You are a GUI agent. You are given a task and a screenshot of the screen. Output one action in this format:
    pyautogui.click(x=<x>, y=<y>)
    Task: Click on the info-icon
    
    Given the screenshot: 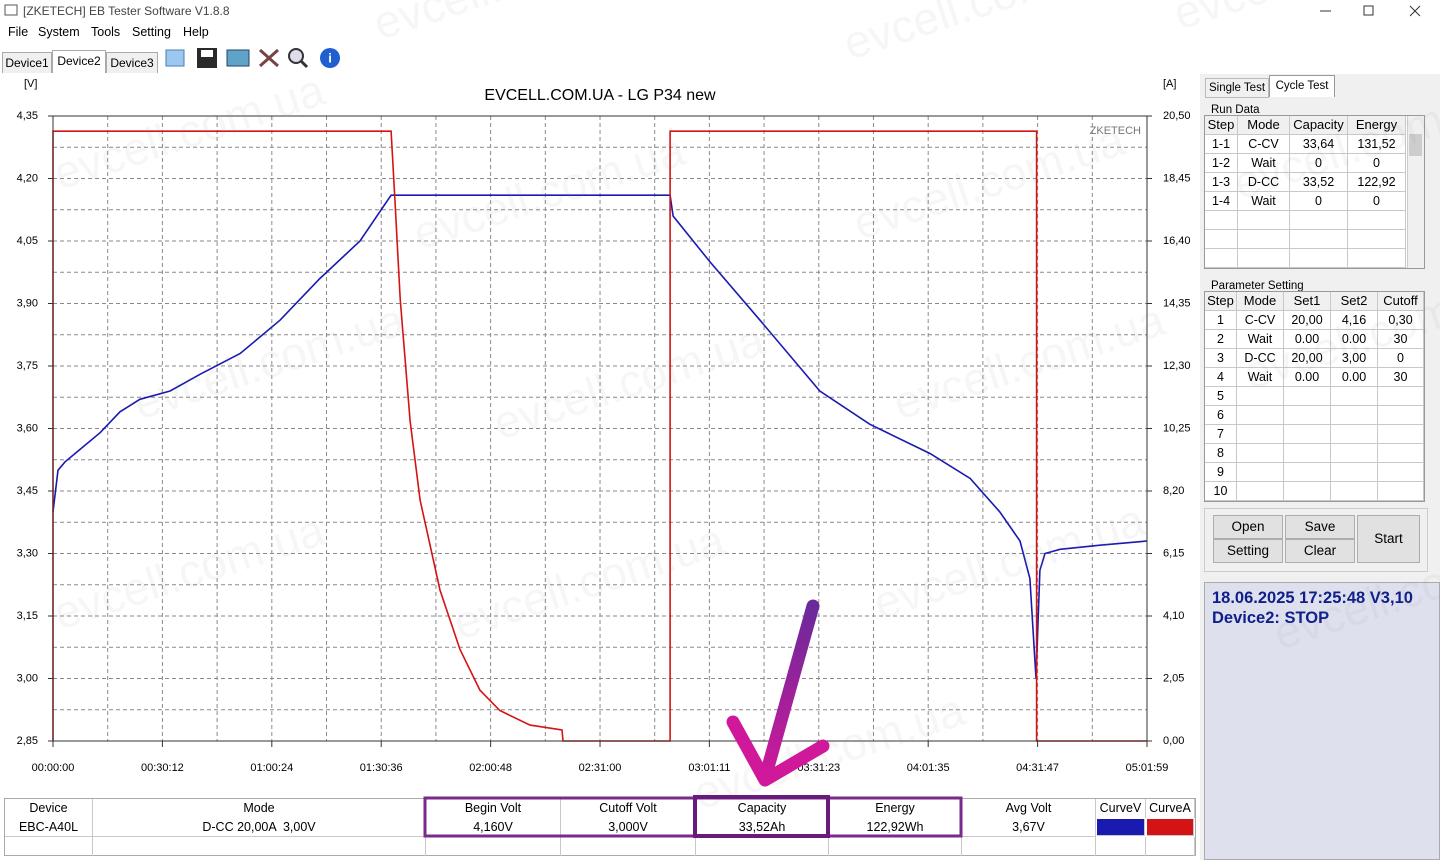 What is the action you would take?
    pyautogui.click(x=330, y=58)
    